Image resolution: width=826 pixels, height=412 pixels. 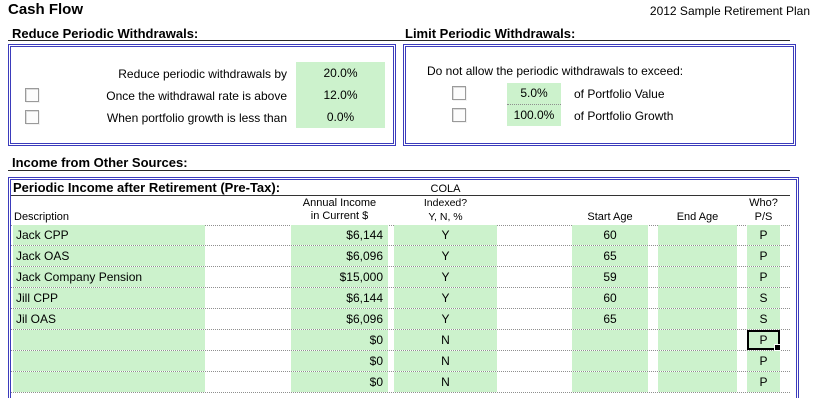 I want to click on table-row: Jack OAS $6,096 Y 65 P, so click(x=400, y=256).